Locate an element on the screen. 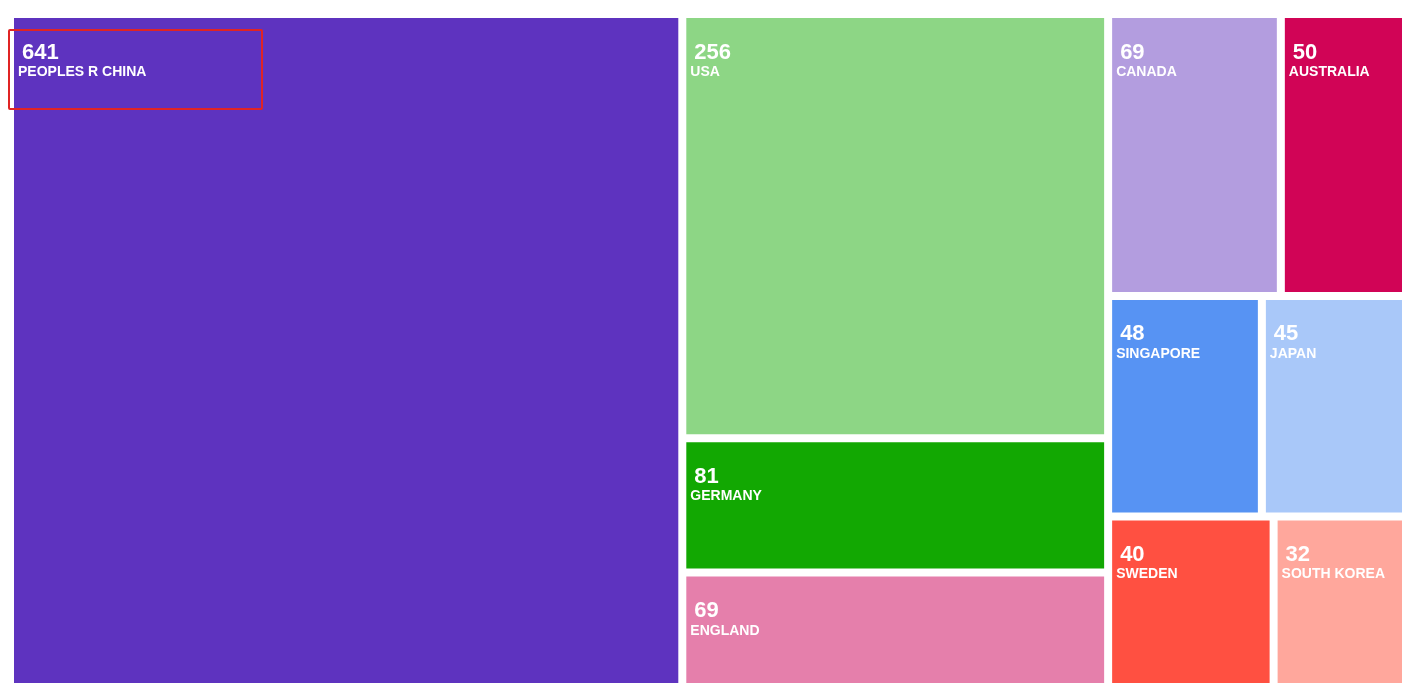 This screenshot has width=1416, height=699. category-label: SWEDEN is located at coordinates (1147, 573).